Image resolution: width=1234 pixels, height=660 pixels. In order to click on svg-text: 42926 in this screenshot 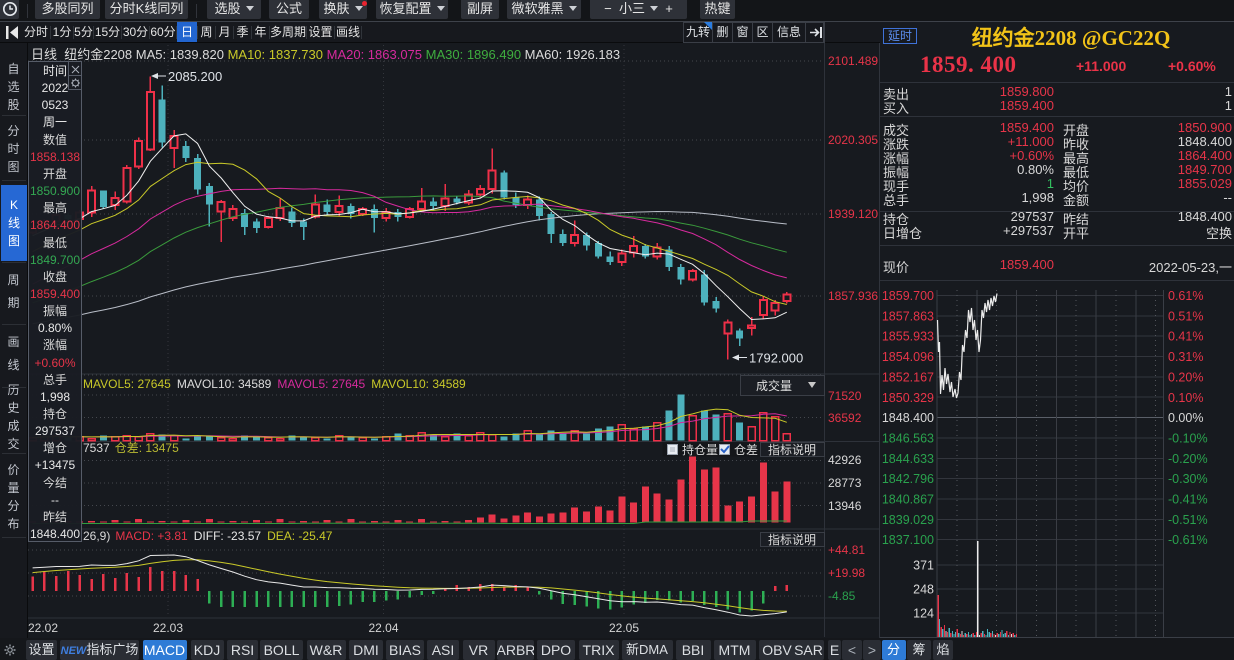, I will do `click(845, 460)`.